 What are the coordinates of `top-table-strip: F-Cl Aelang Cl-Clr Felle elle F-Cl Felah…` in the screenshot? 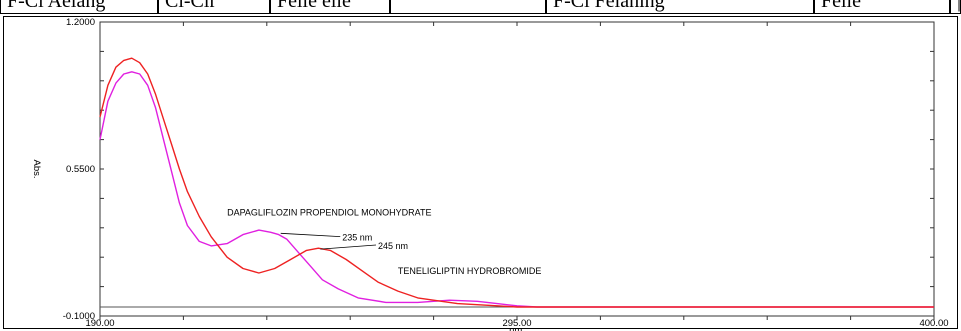 It's located at (480, 8).